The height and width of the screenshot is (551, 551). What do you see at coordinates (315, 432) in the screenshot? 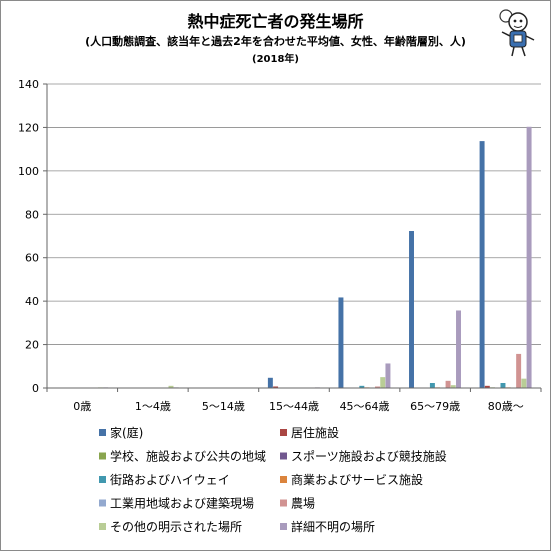
I see `legend-label: 居住施設` at bounding box center [315, 432].